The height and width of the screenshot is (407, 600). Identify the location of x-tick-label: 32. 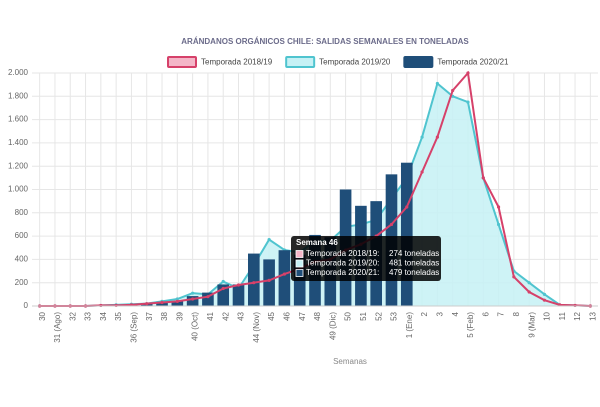
(72, 315).